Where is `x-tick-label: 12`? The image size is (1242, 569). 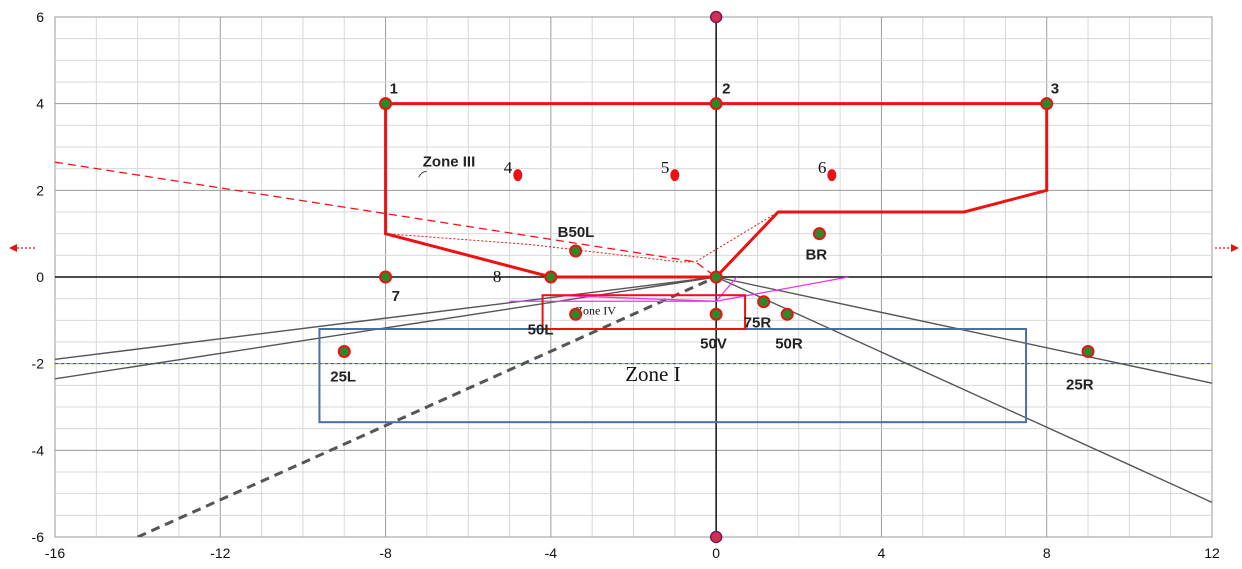
x-tick-label: 12 is located at coordinates (1212, 553).